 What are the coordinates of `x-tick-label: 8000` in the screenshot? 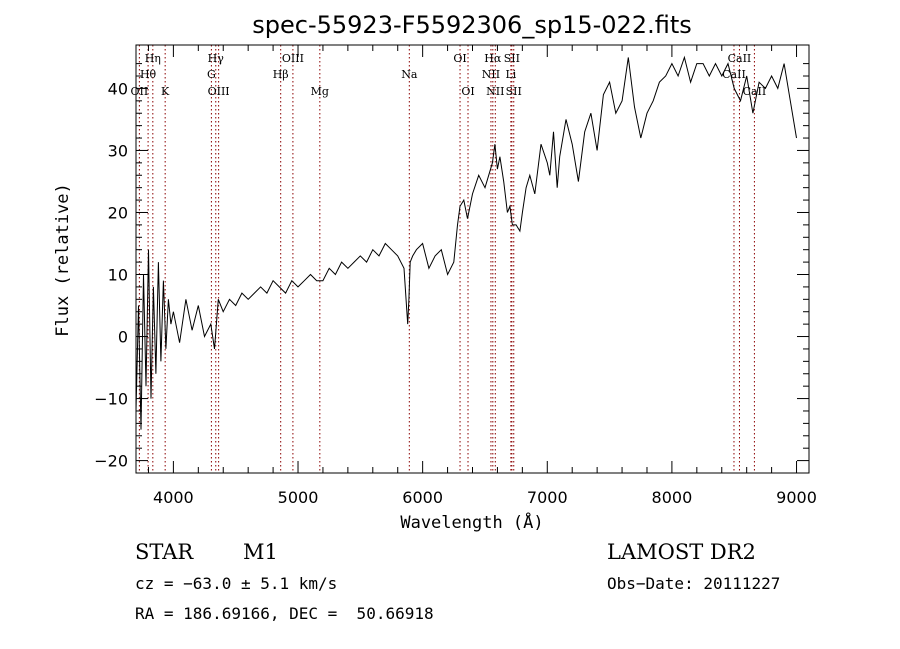 It's located at (672, 497).